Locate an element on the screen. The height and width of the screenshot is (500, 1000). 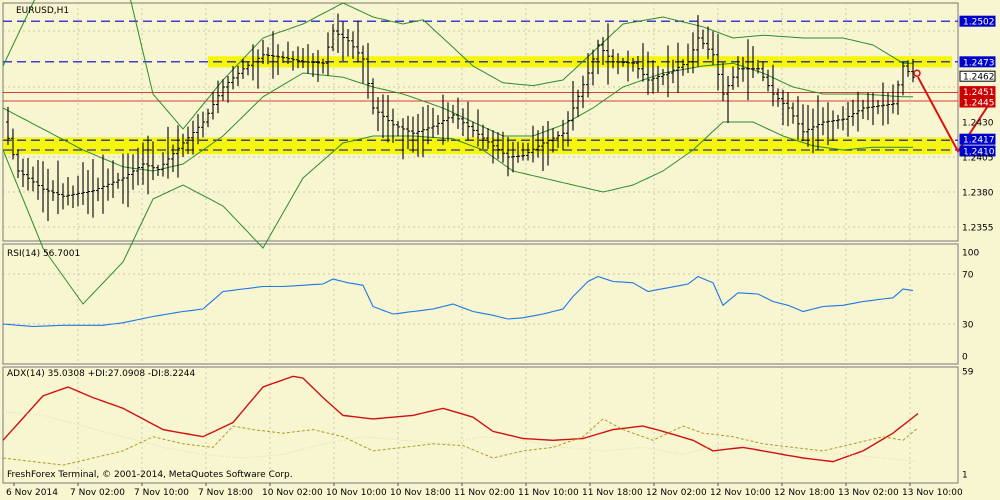
price-axis-label: 1.2405 is located at coordinates (978, 159).